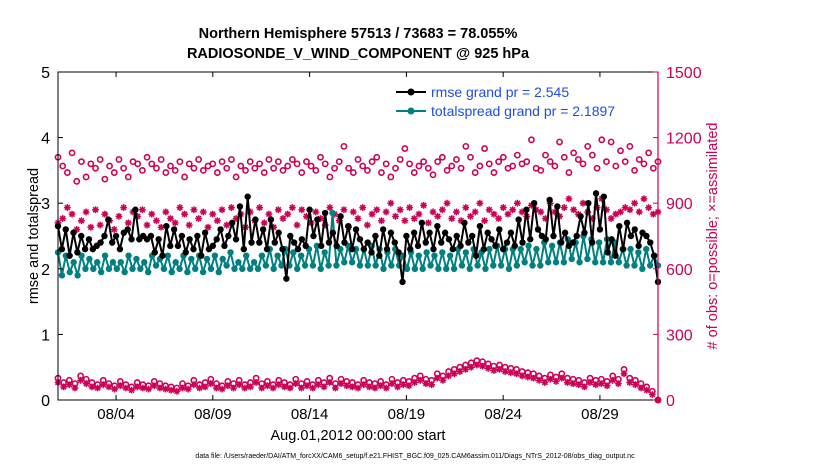  I want to click on y-tick-label-left: 0, so click(45, 401).